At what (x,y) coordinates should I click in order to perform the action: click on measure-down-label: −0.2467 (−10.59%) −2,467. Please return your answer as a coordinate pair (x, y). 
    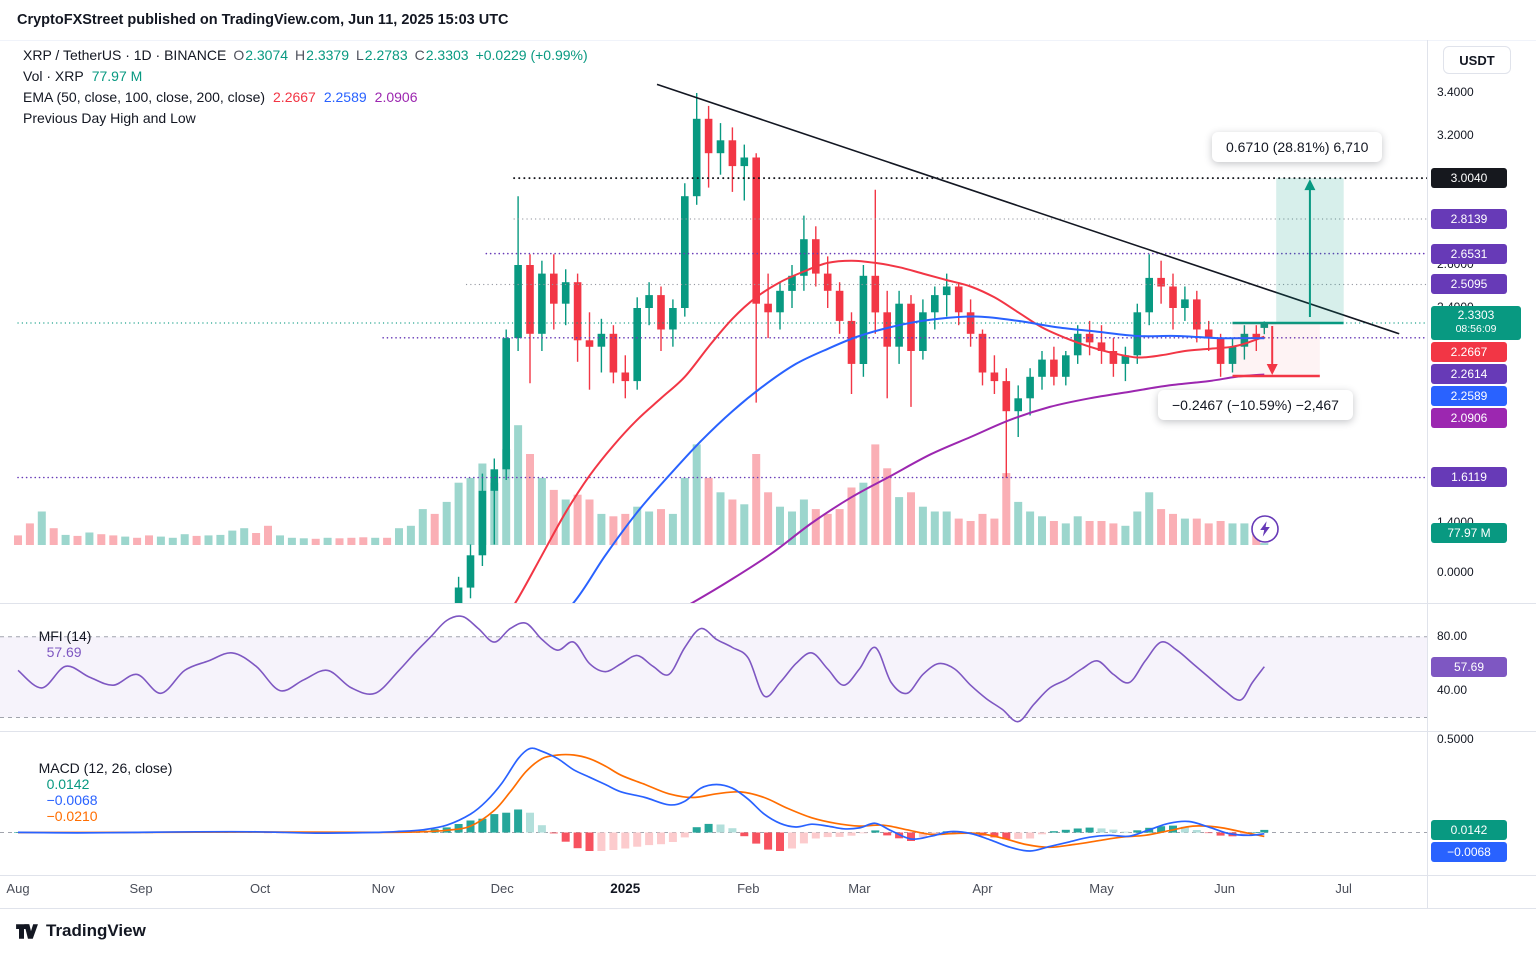
    Looking at the image, I should click on (1255, 405).